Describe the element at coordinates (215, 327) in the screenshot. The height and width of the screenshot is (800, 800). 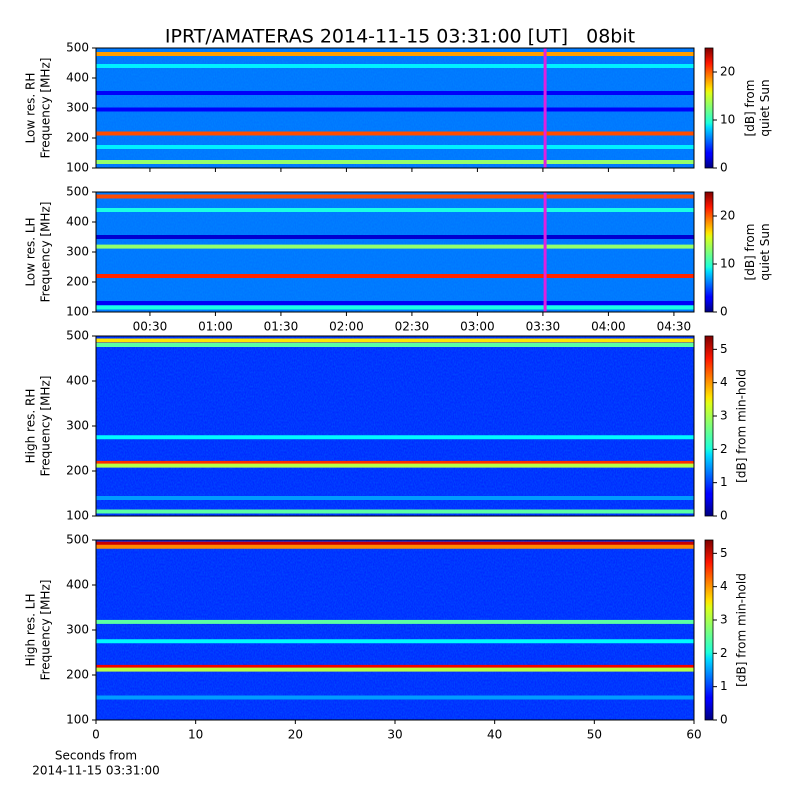
I see `x-tick-label: 01:00` at that location.